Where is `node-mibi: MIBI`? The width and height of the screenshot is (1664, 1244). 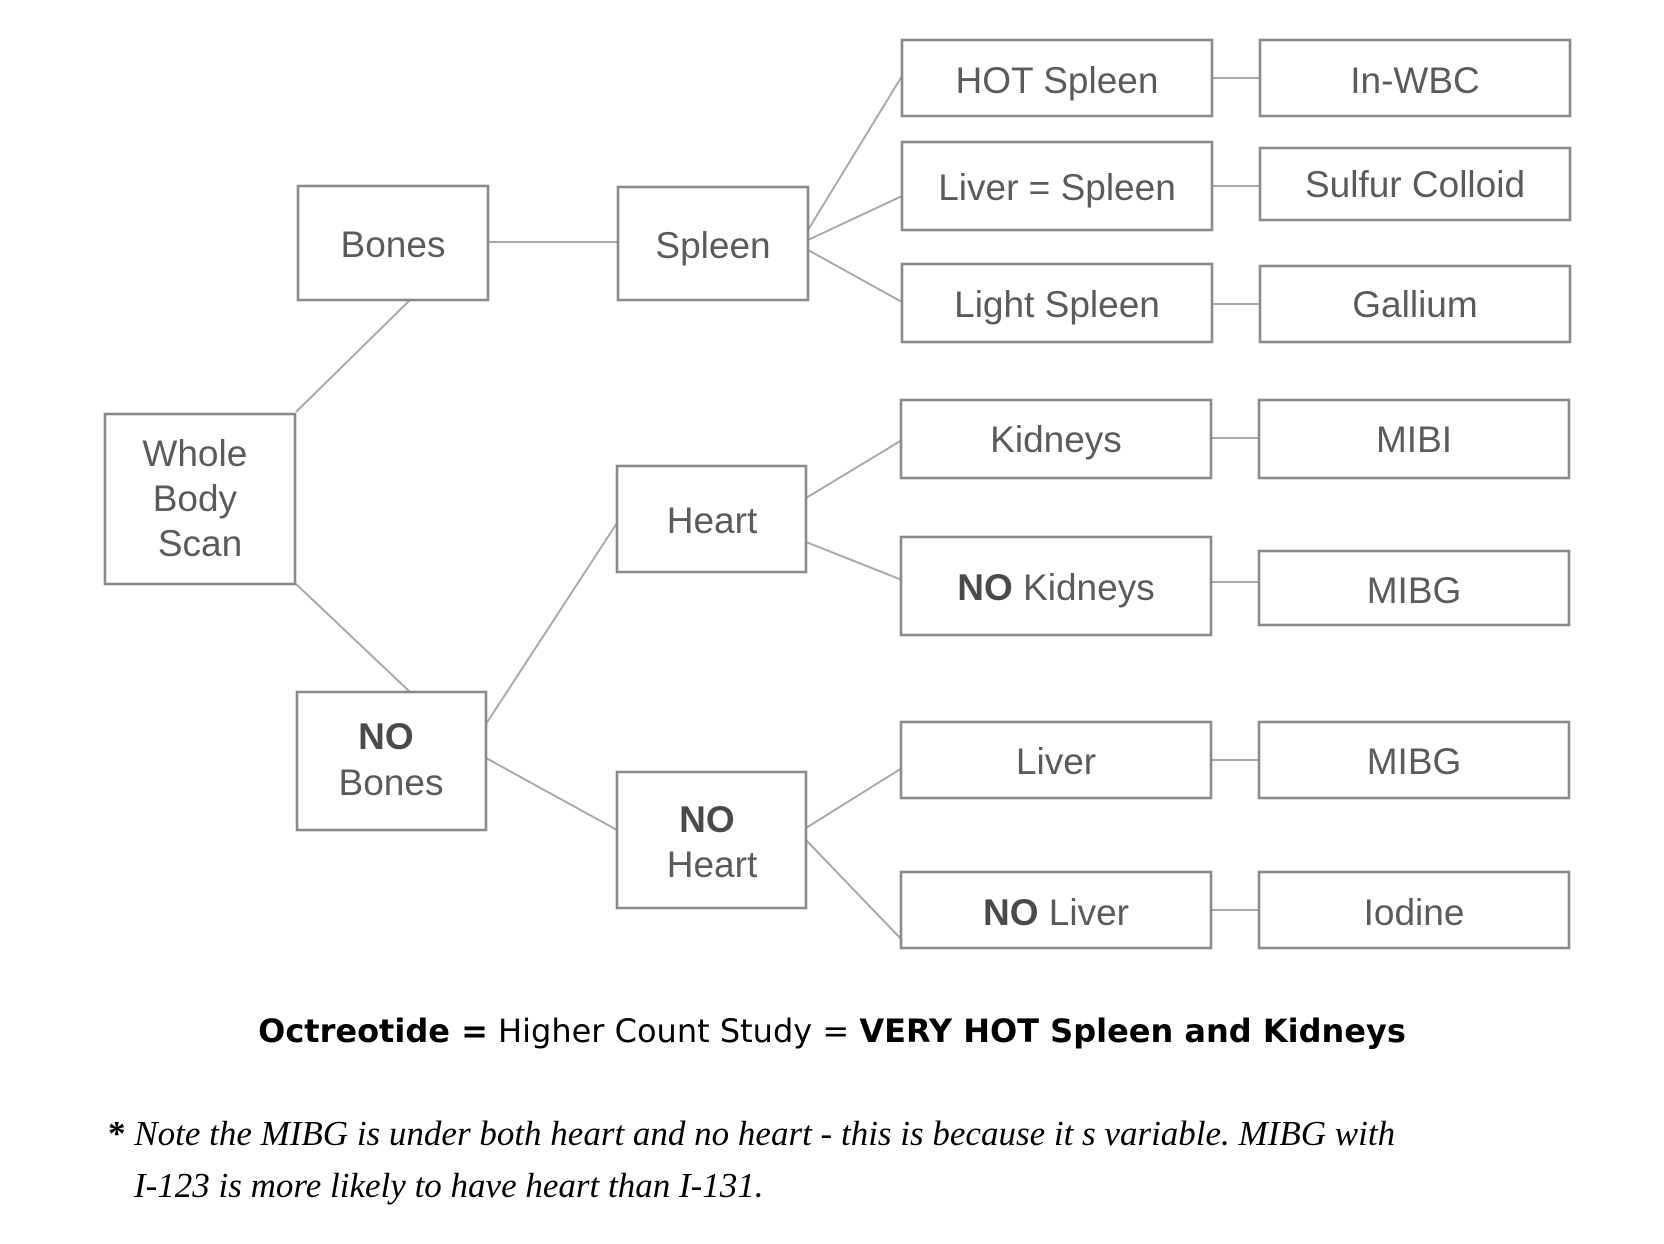 node-mibi: MIBI is located at coordinates (1414, 439).